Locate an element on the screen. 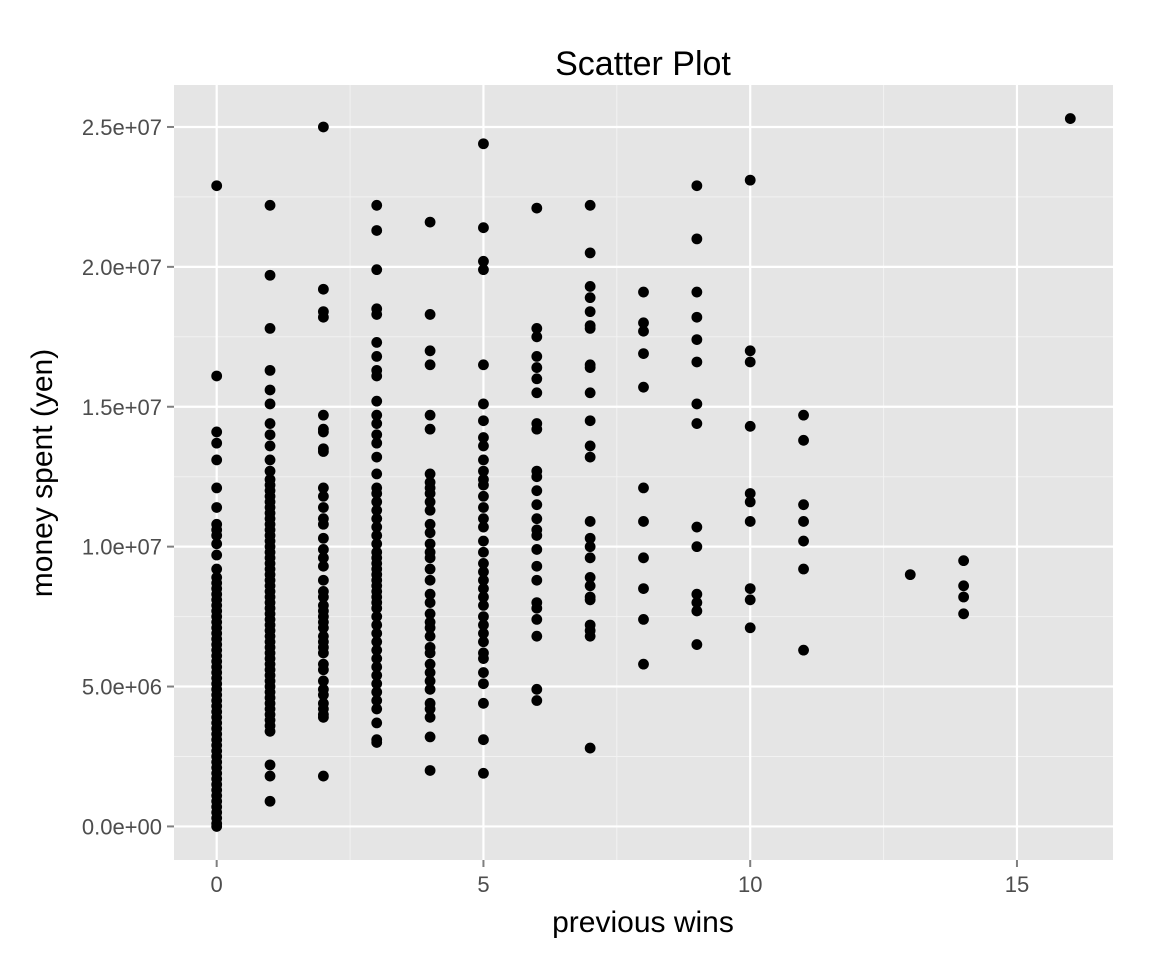 The height and width of the screenshot is (960, 1152). x-tick-label: 10 is located at coordinates (750, 884).